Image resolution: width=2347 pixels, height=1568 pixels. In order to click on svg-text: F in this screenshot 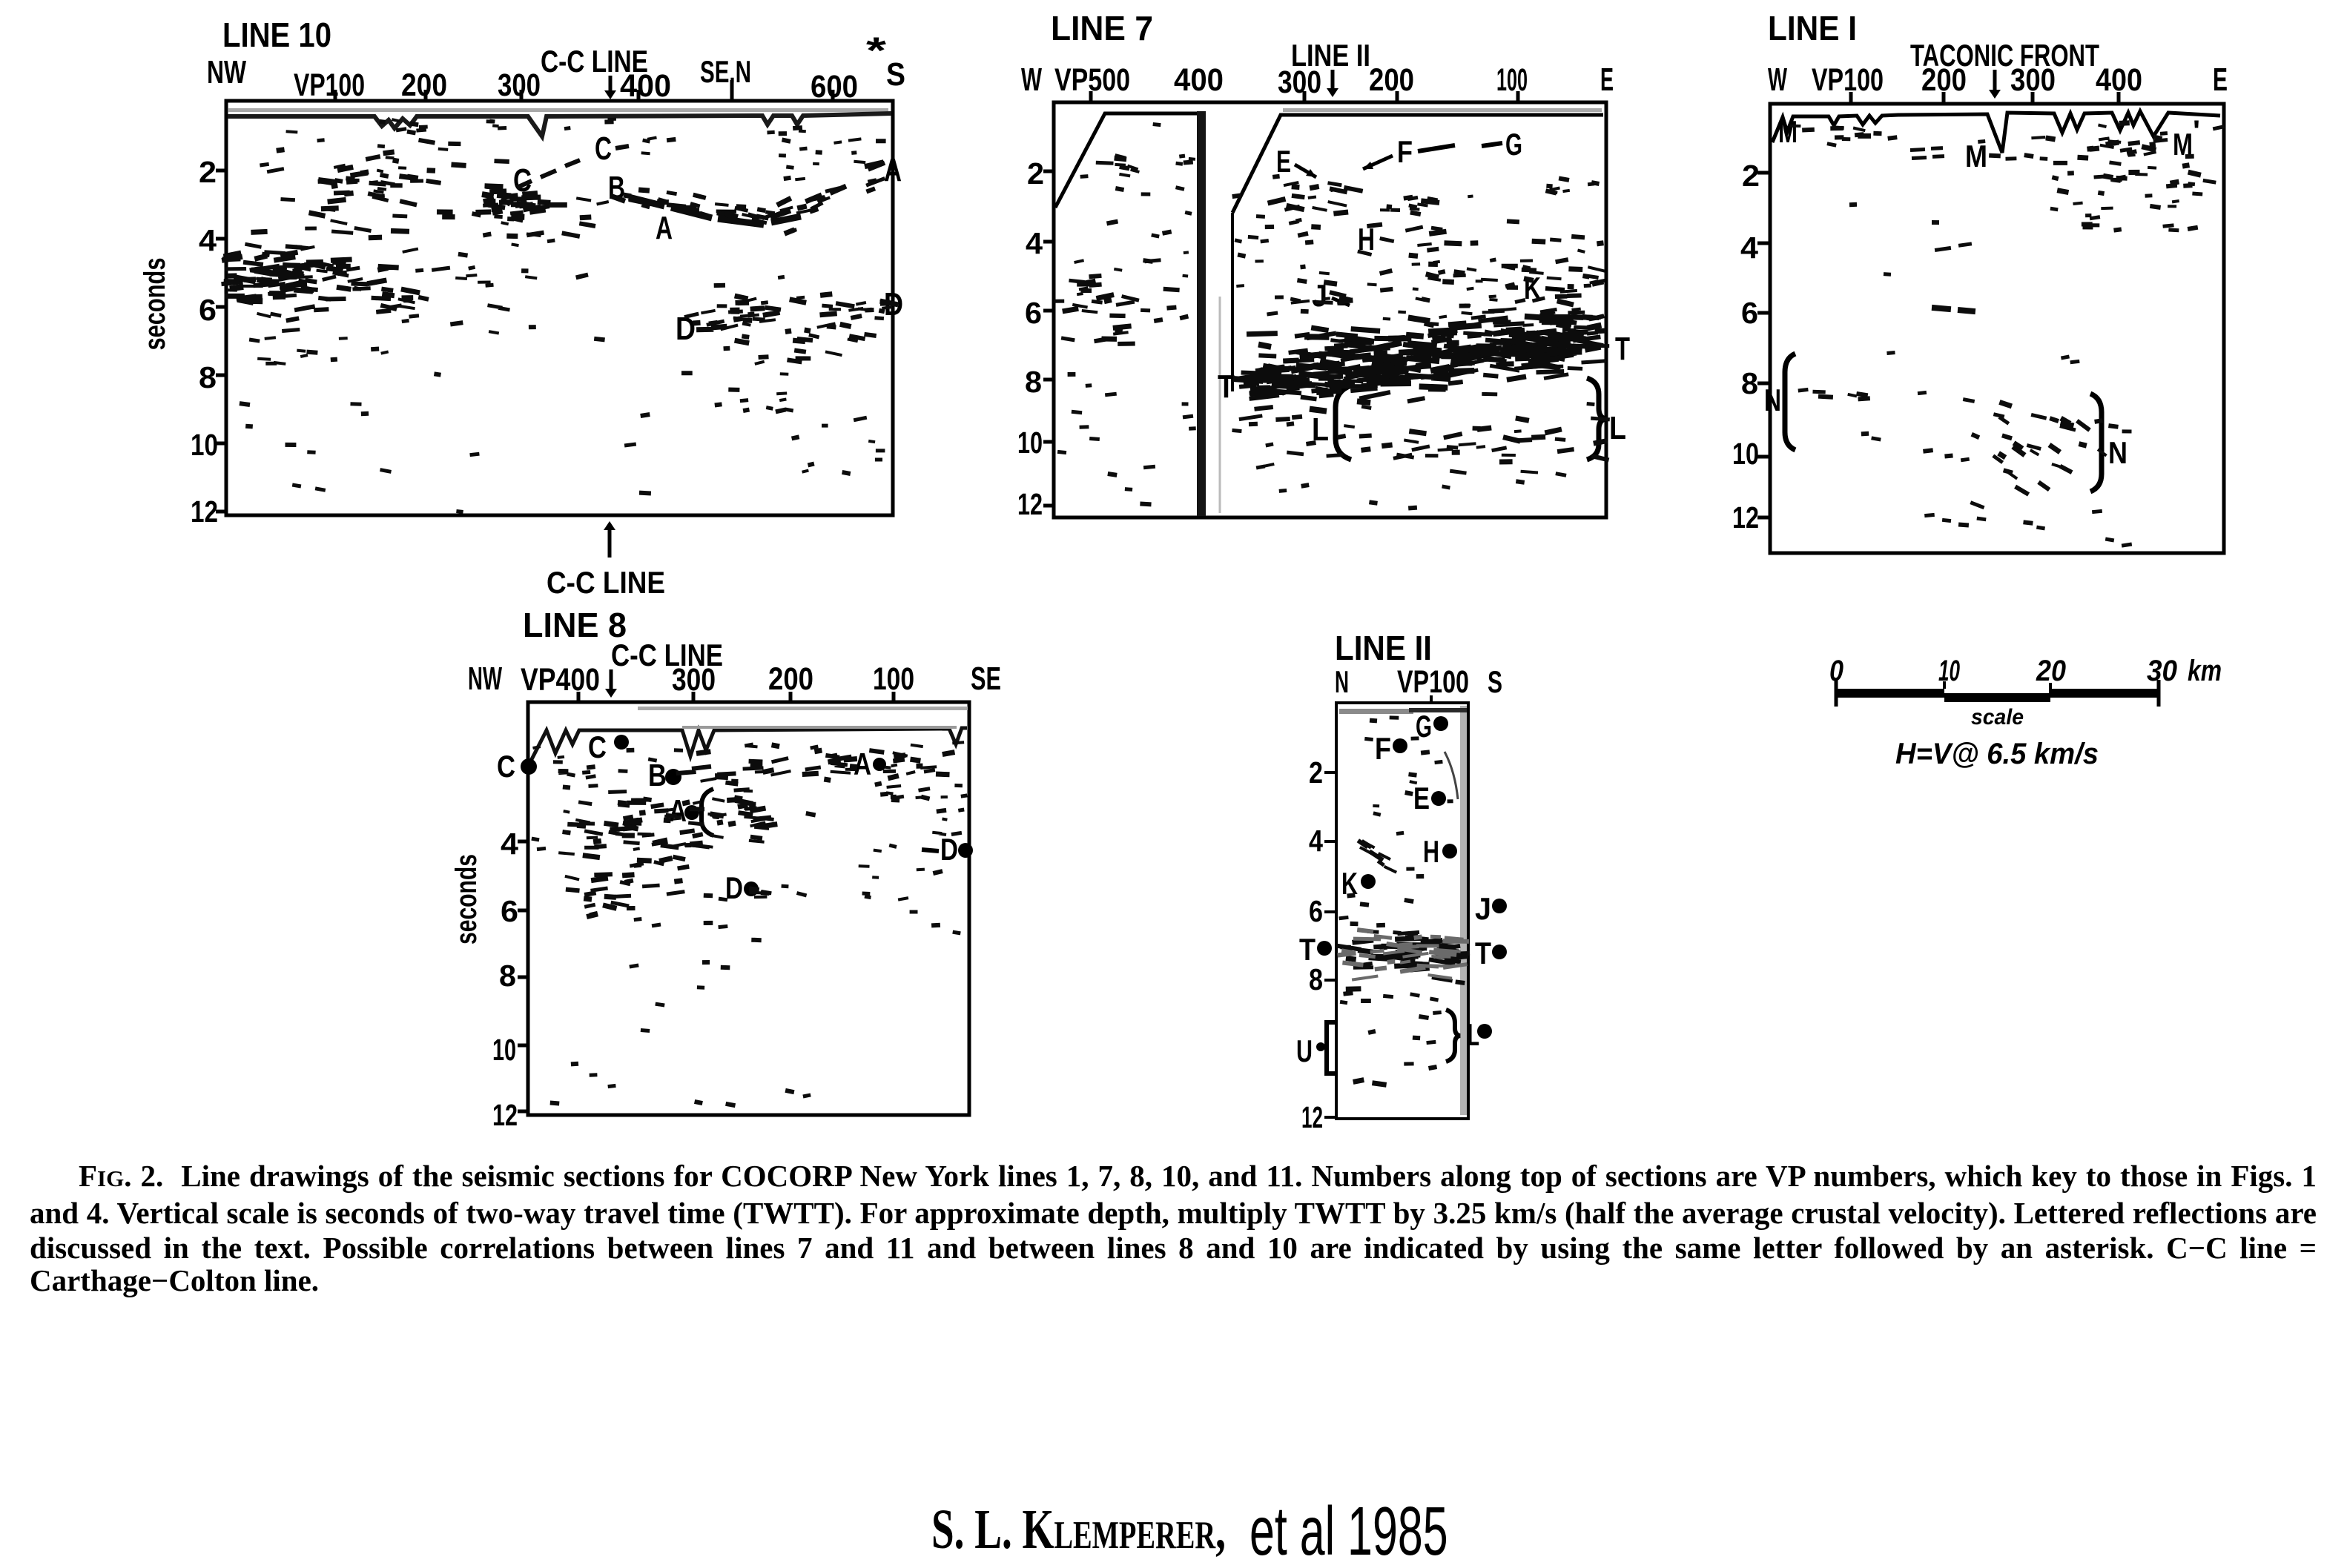, I will do `click(1405, 151)`.